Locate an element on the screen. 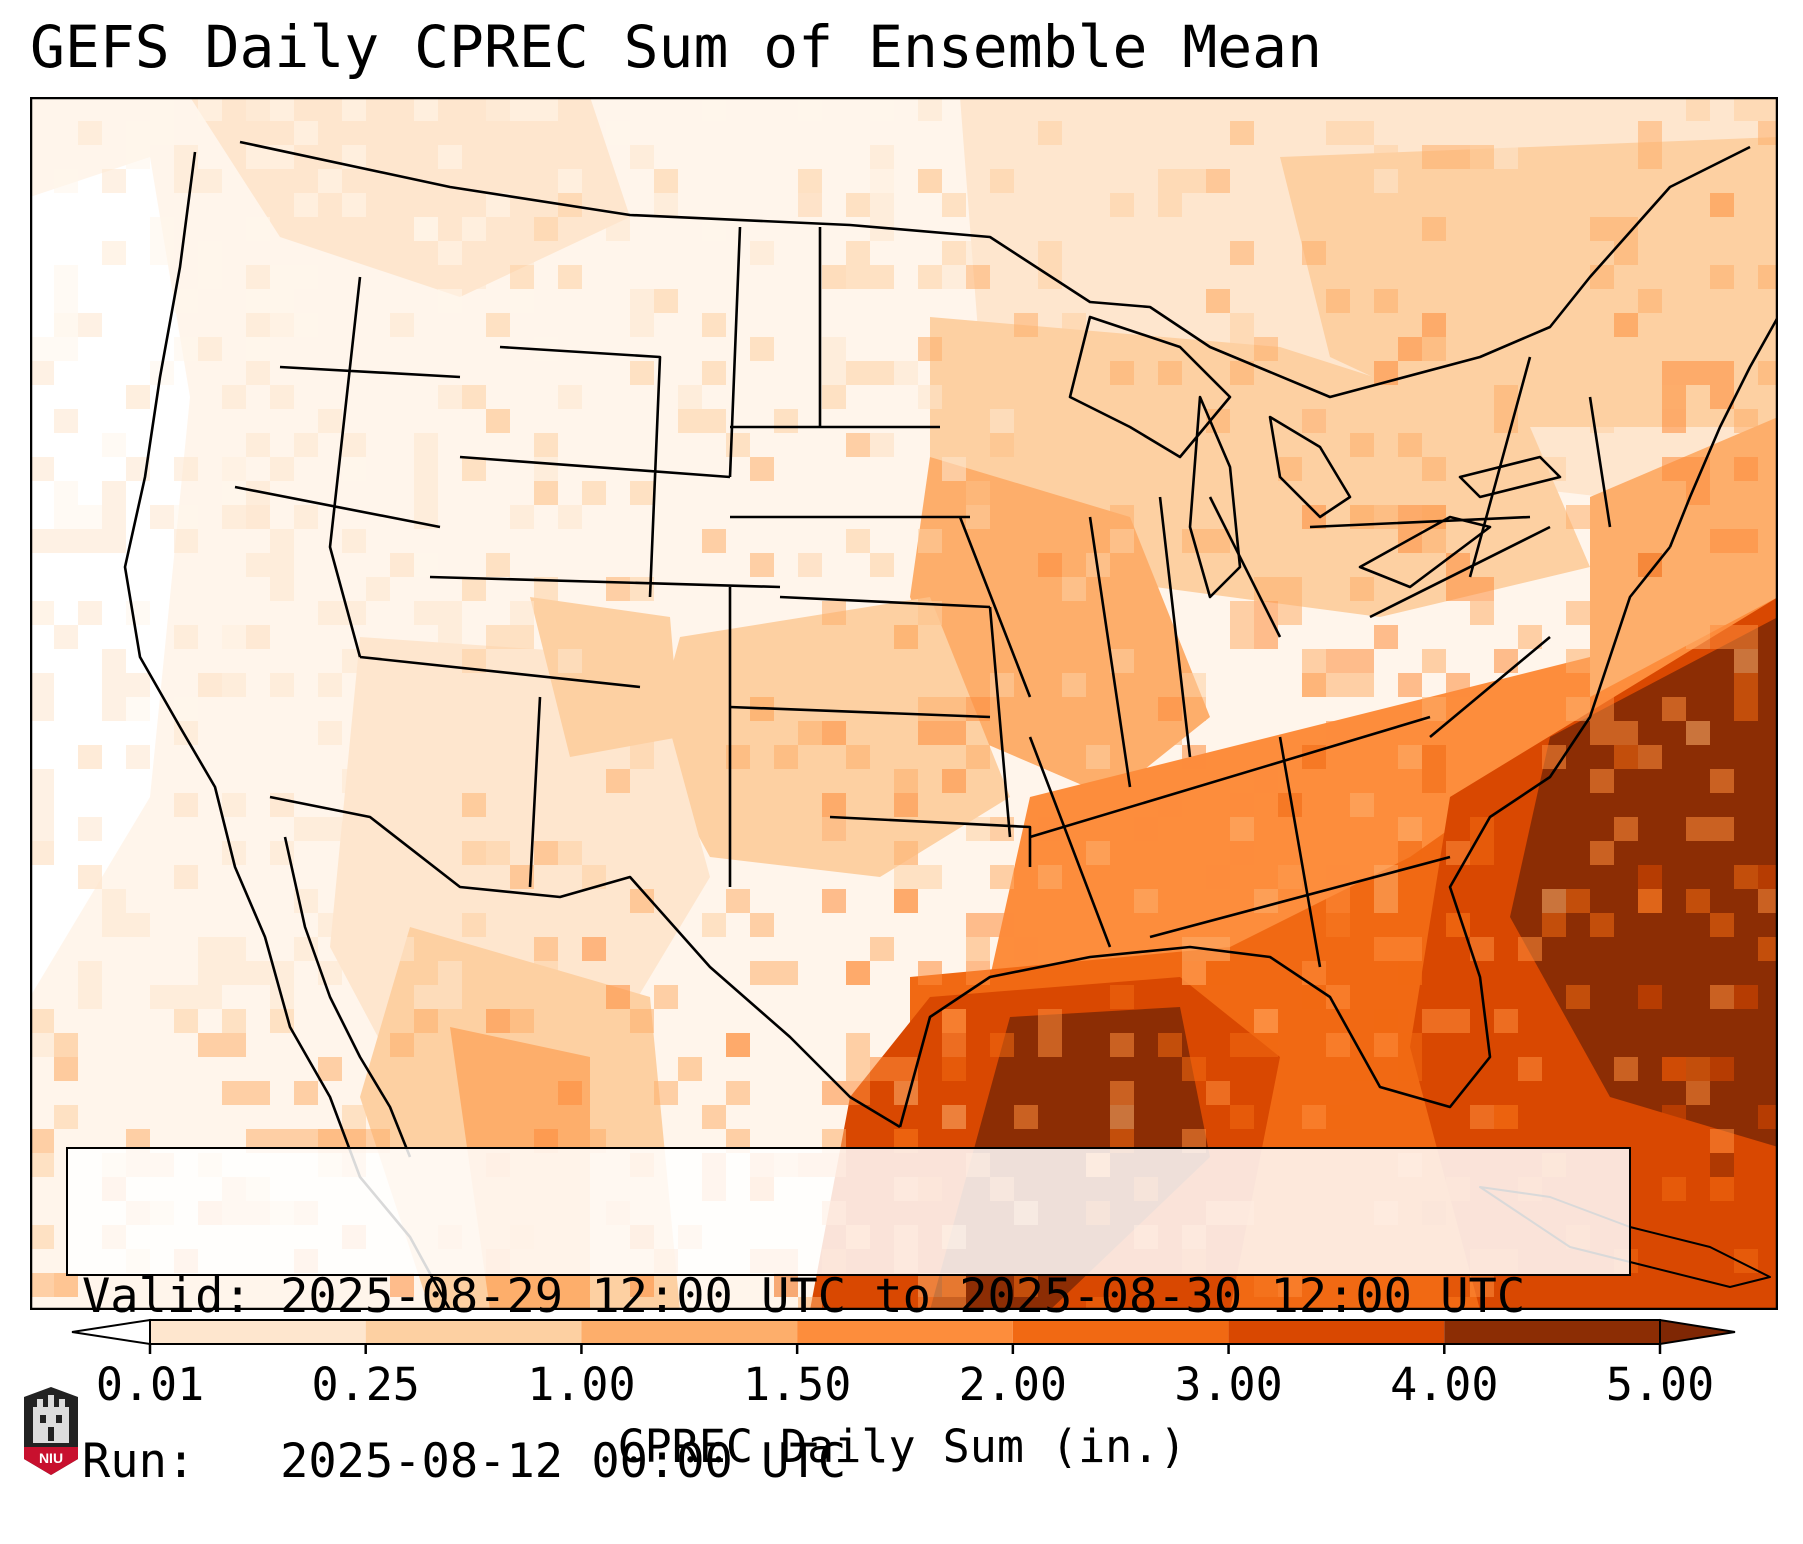 Image resolution: width=1803 pixels, height=1544 pixels. colorbar-over-extension is located at coordinates (1697, 1332).